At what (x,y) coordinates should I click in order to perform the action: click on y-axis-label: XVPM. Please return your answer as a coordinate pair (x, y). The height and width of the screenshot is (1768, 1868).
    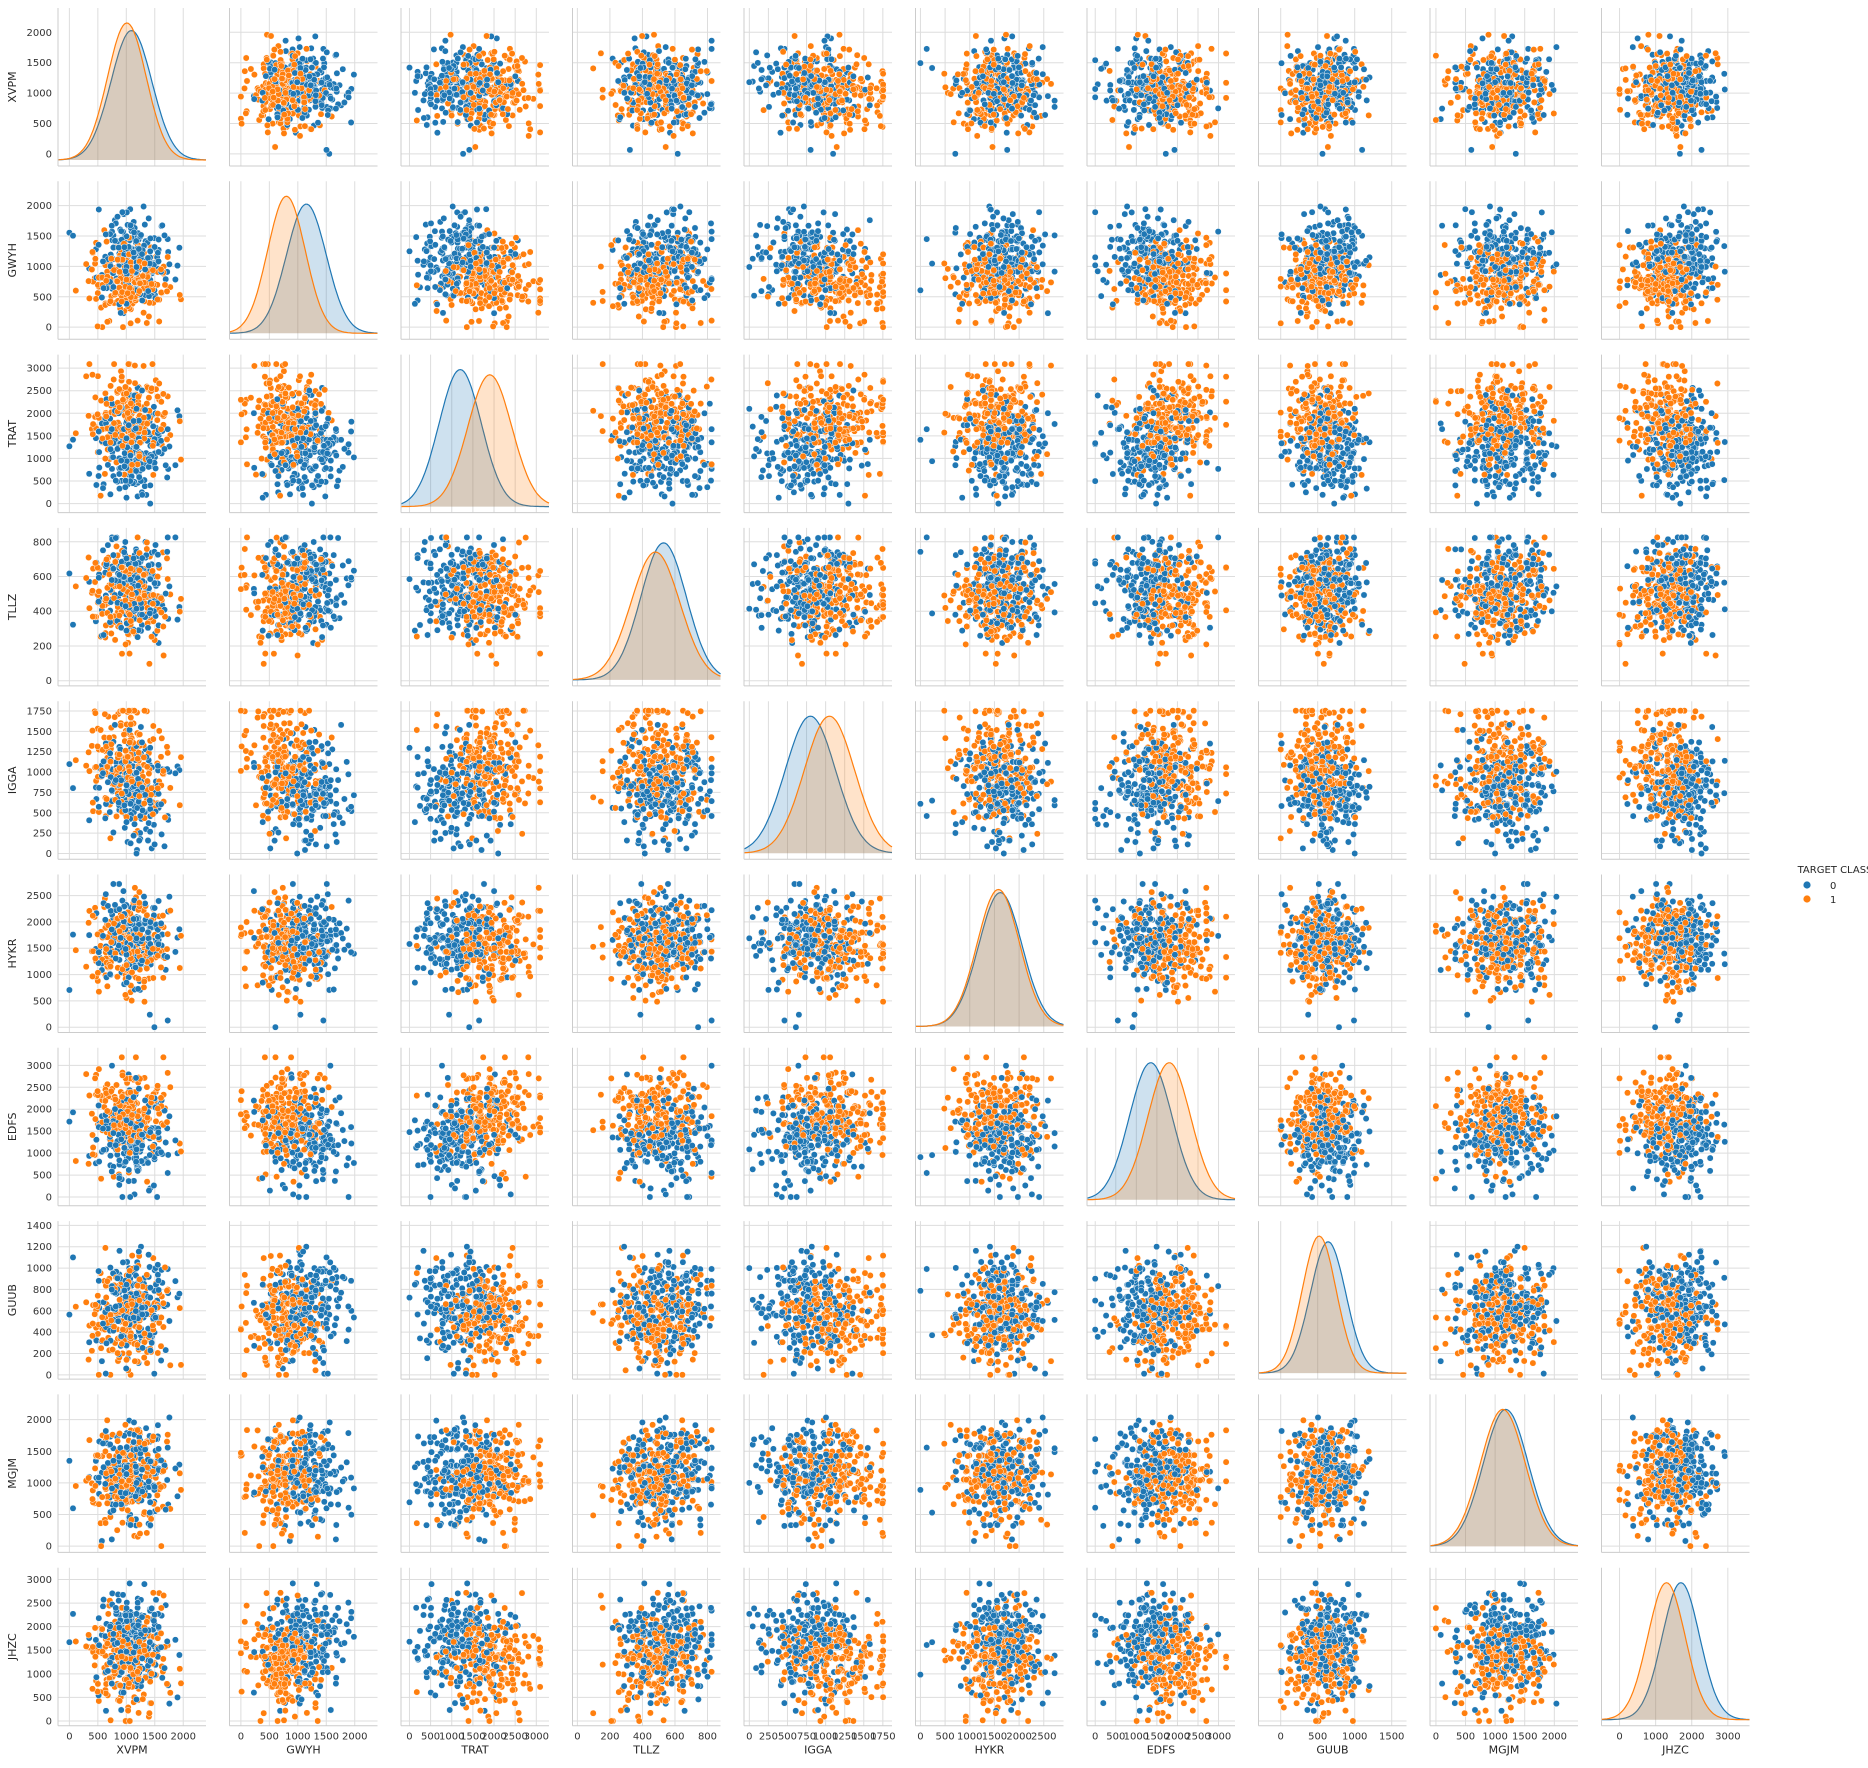
    Looking at the image, I should click on (12, 86).